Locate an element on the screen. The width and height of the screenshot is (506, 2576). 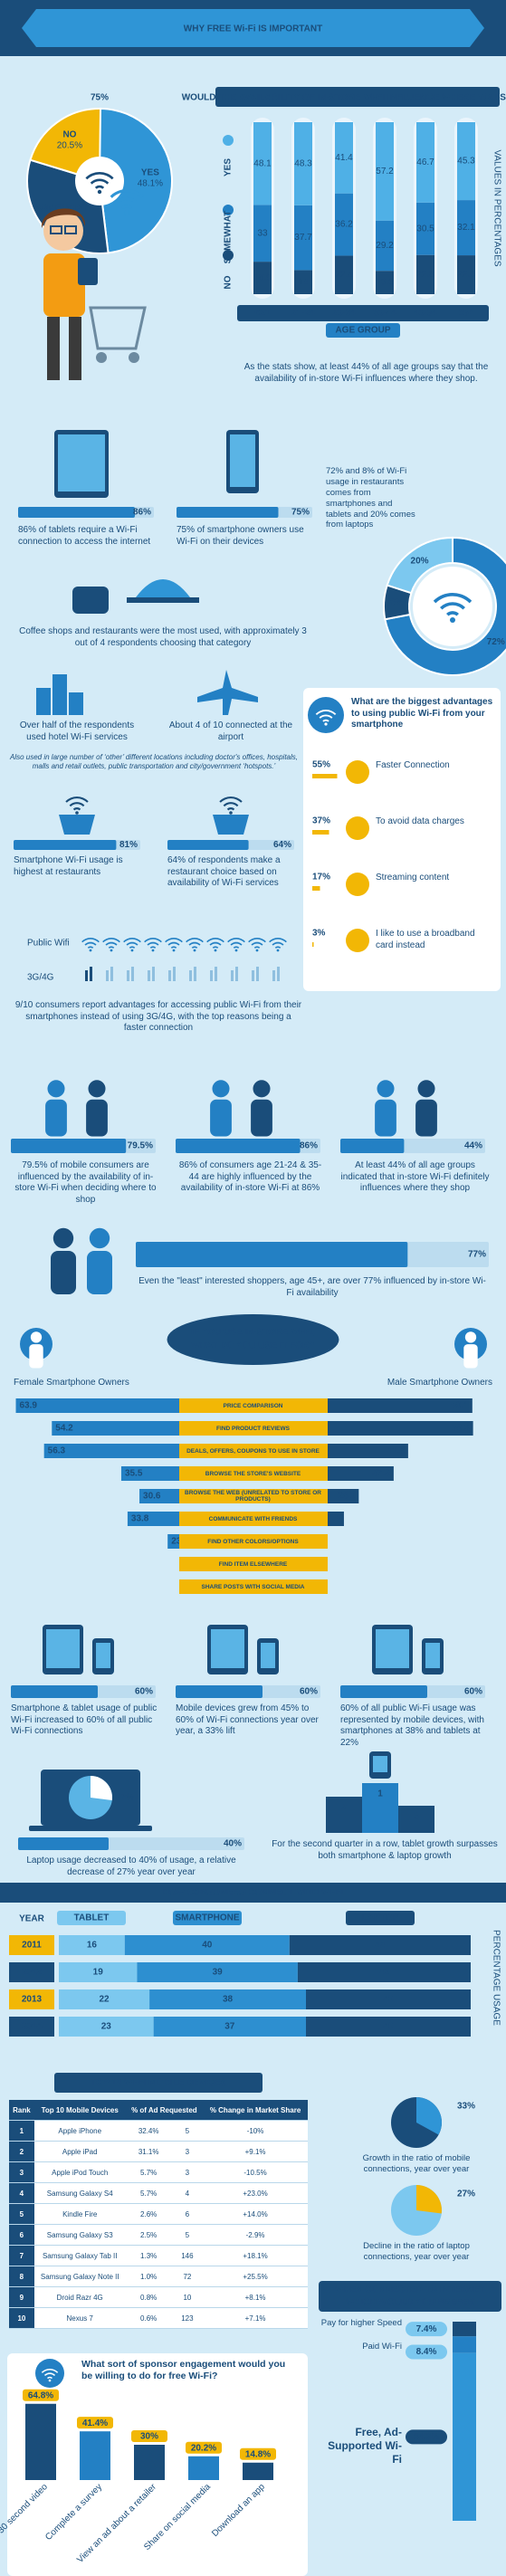
uses-value: 41.8 is located at coordinates (396, 1451).